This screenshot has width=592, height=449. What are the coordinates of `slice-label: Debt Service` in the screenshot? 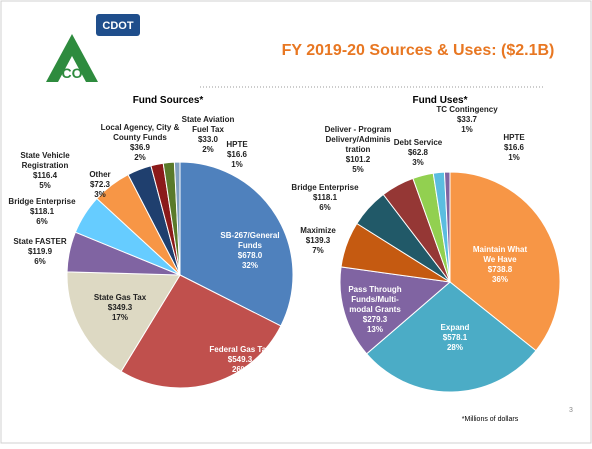 It's located at (418, 142).